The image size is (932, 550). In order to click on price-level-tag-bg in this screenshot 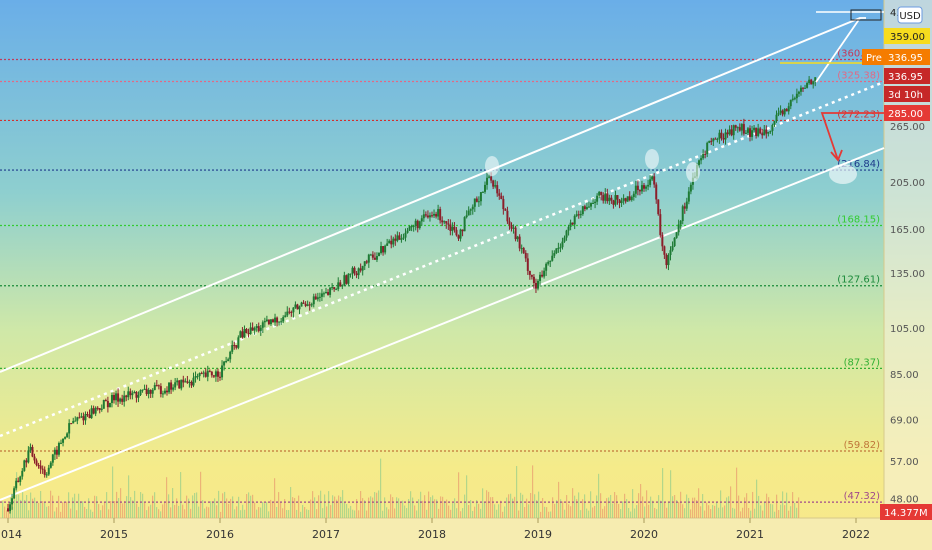, I will do `click(907, 36)`.